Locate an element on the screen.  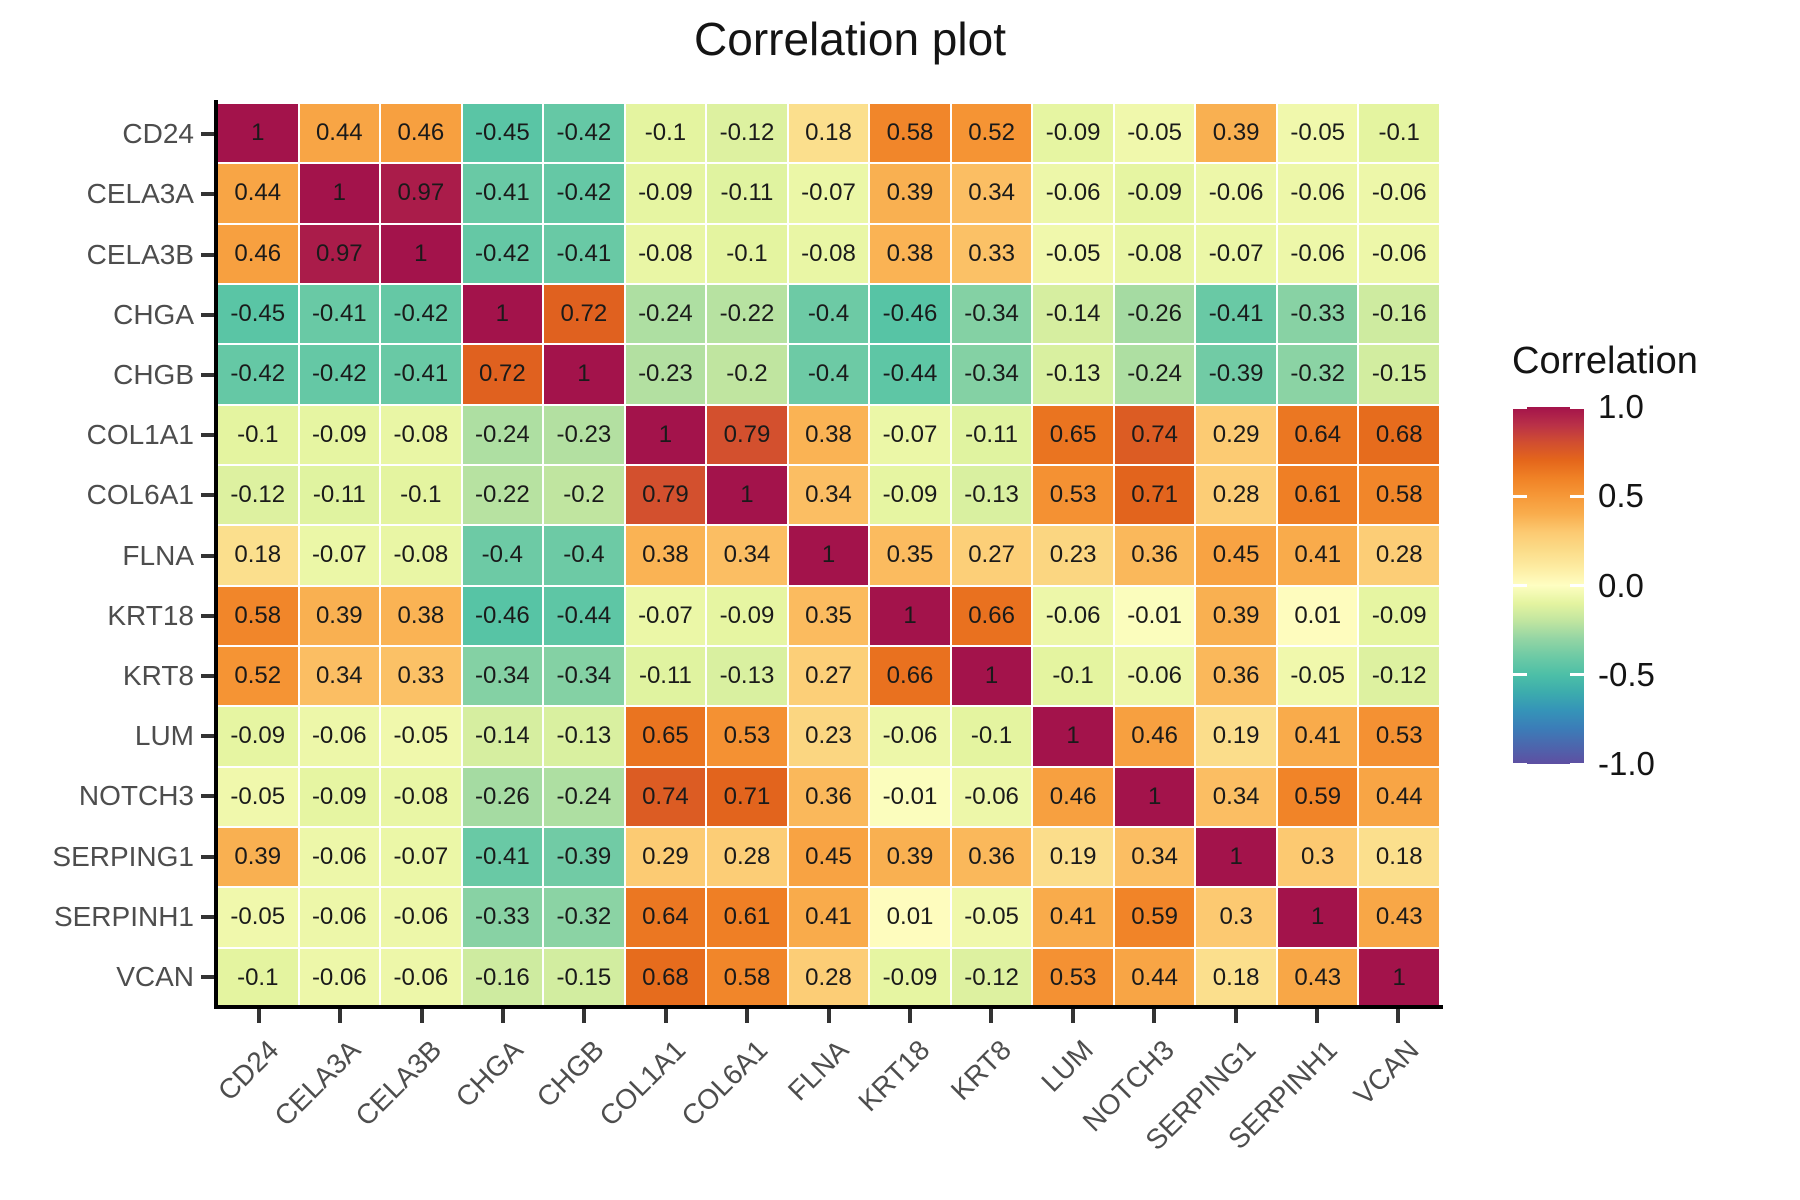
heatmap-cell: 0.59 is located at coordinates (1154, 917).